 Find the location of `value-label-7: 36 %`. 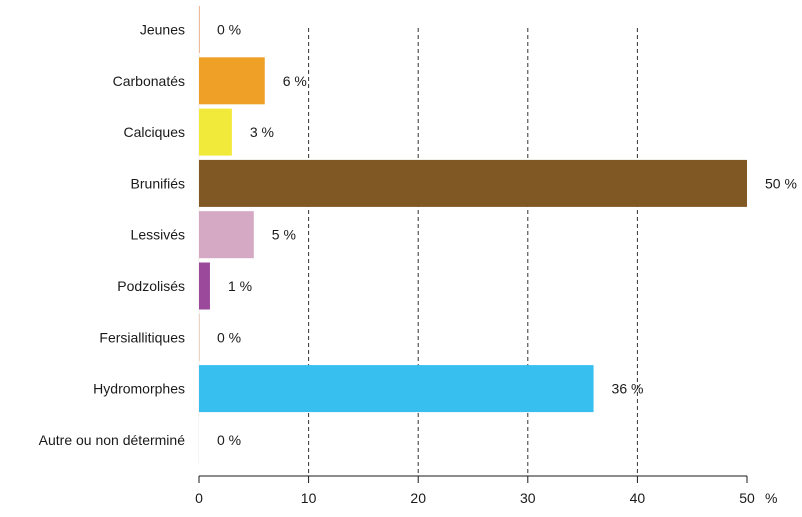

value-label-7: 36 % is located at coordinates (628, 389).